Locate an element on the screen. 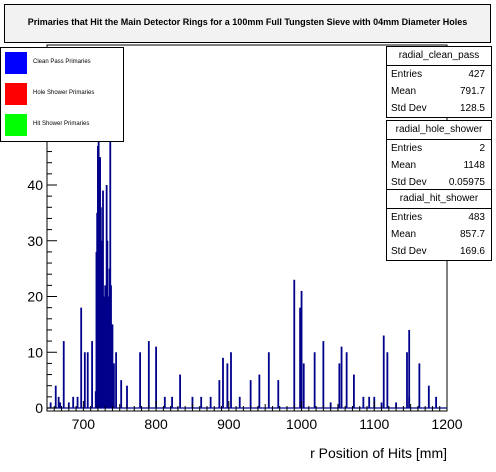 The height and width of the screenshot is (472, 496). y-tick-label: 20 is located at coordinates (35, 297).